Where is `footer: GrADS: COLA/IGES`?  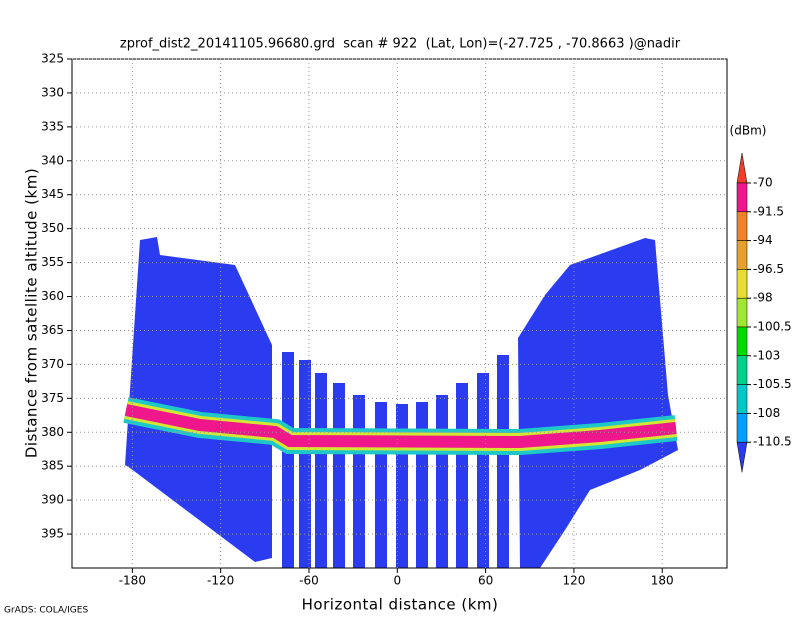
footer: GrADS: COLA/IGES is located at coordinates (46, 611).